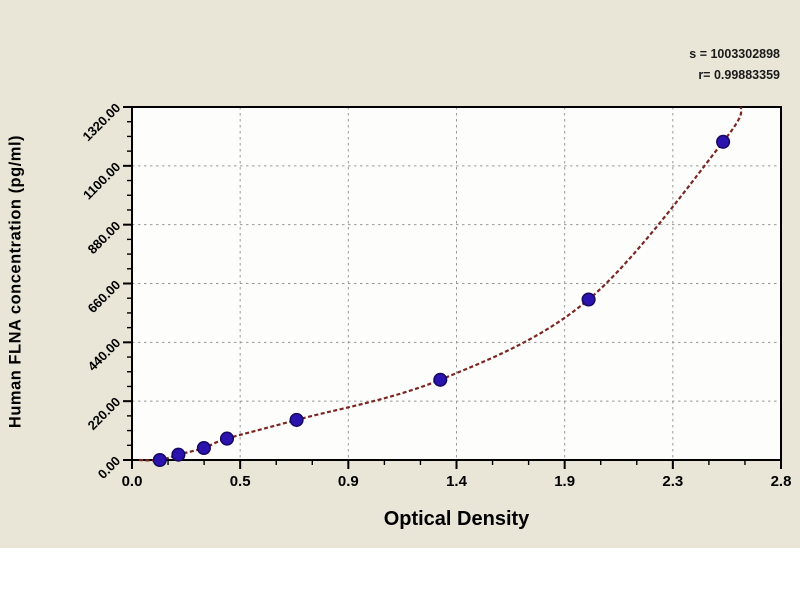  What do you see at coordinates (348, 481) in the screenshot?
I see `x-tick-label: 0.9` at bounding box center [348, 481].